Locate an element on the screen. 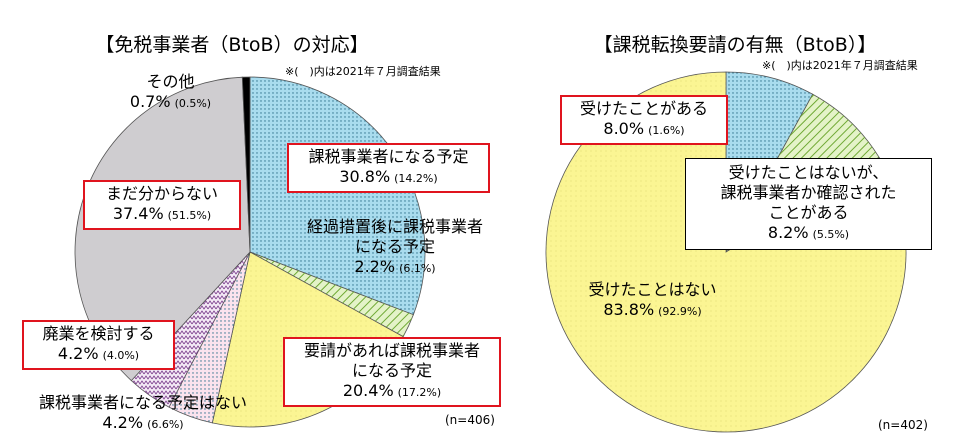 The image size is (957, 440). value-line: 8.2% (5.5%) is located at coordinates (808, 234).